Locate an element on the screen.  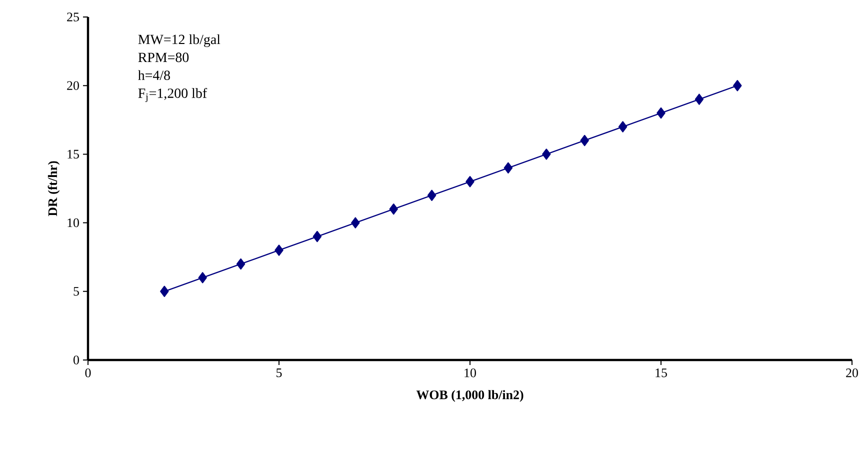
x-tick-label: 0 is located at coordinates (88, 373).